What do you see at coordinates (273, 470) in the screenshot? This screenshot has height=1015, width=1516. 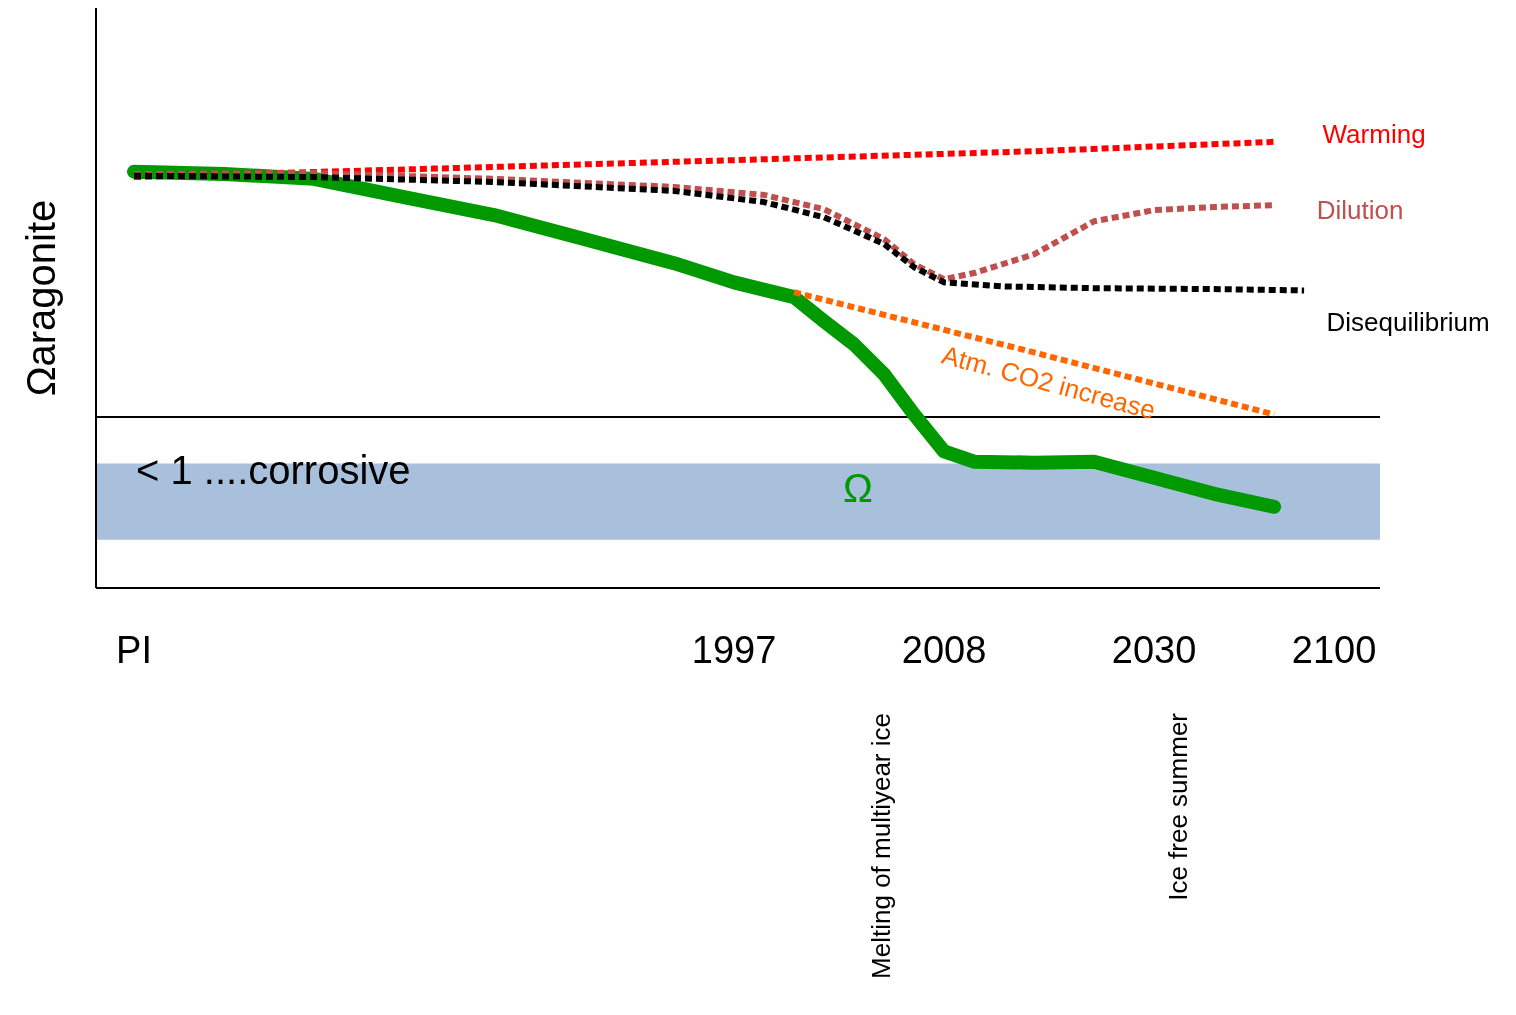 I see `band-label: < 1 ....corrosive` at bounding box center [273, 470].